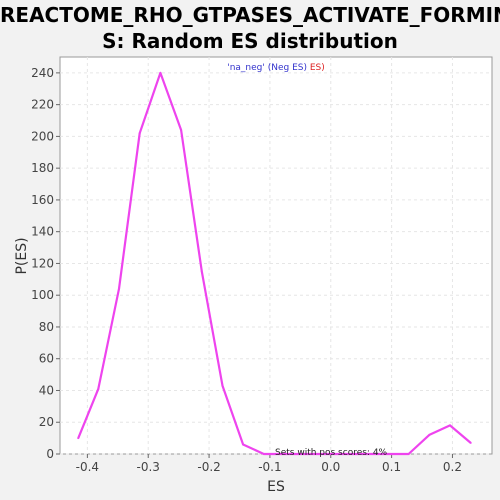 Image resolution: width=500 pixels, height=500 pixels. I want to click on y-tick-label: 0, so click(50, 454).